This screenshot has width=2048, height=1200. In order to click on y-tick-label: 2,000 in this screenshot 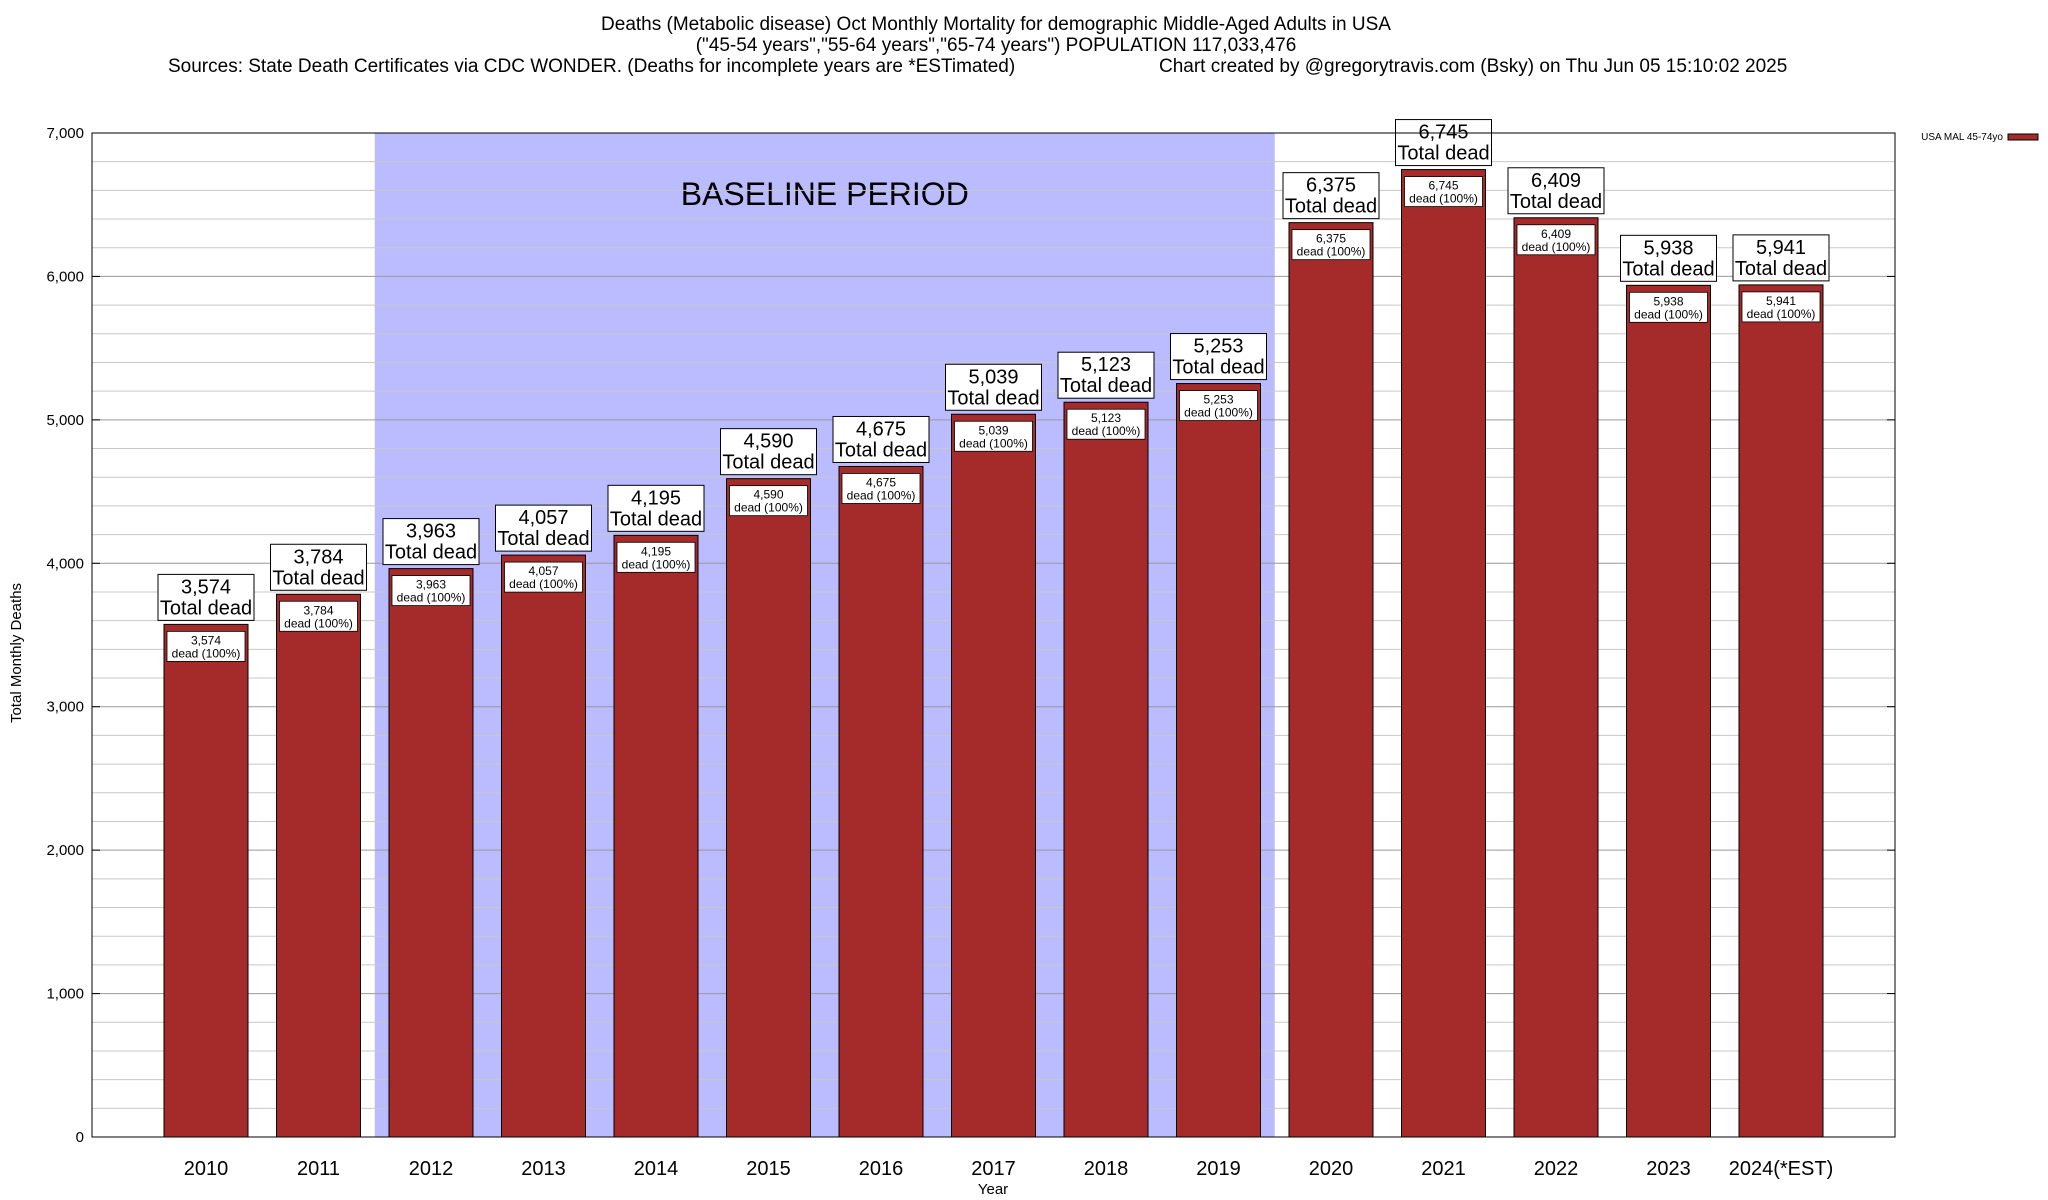, I will do `click(65, 850)`.